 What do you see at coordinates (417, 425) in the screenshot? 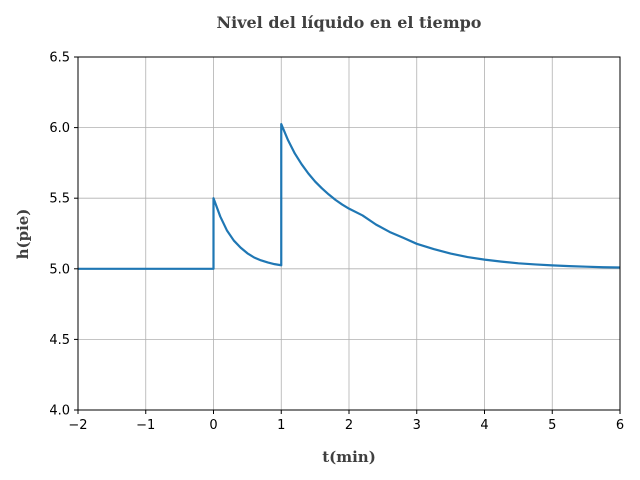
I see `x-tick-label: 3` at bounding box center [417, 425].